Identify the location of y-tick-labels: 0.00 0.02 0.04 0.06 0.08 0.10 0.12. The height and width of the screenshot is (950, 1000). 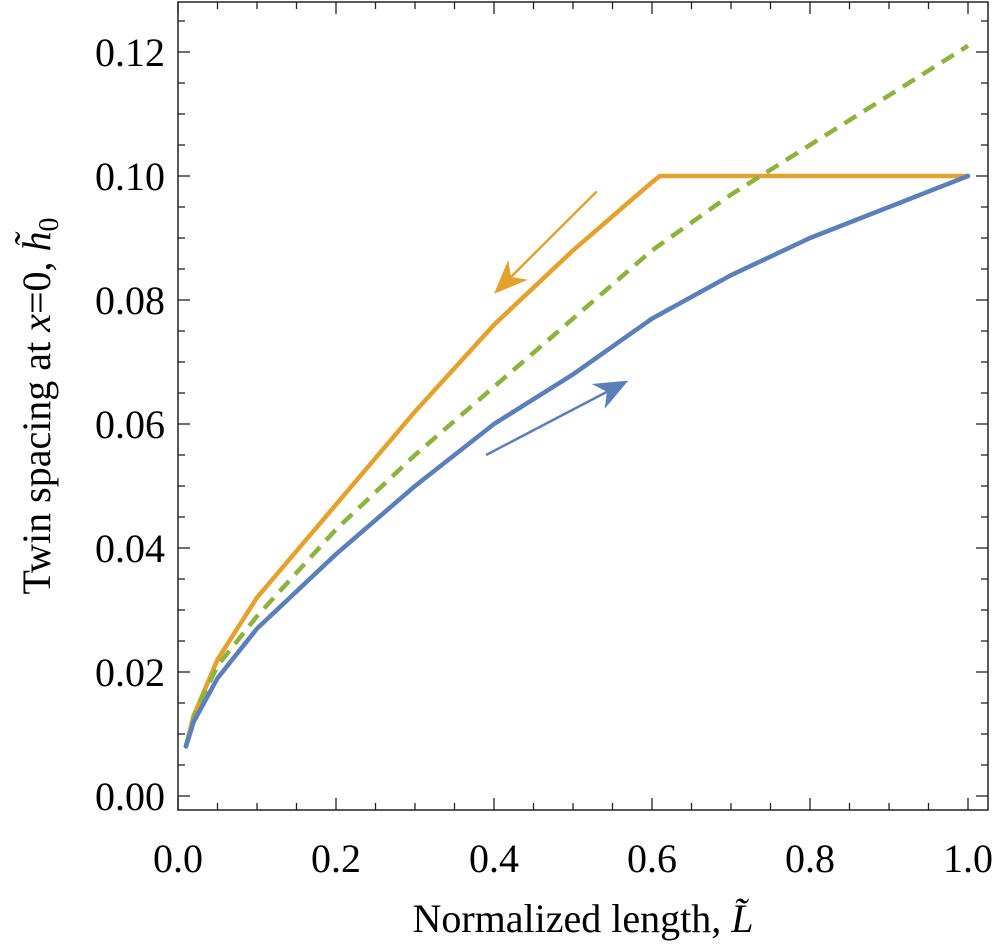
(130, 424).